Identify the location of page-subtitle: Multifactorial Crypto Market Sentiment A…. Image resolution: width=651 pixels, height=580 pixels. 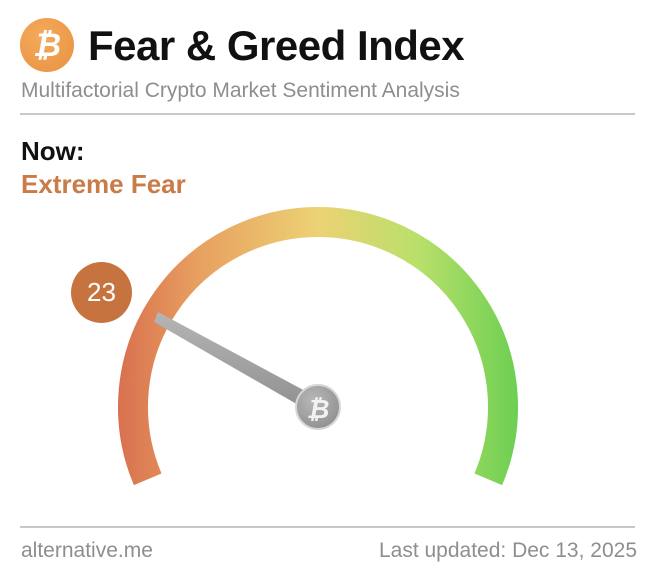
(240, 90).